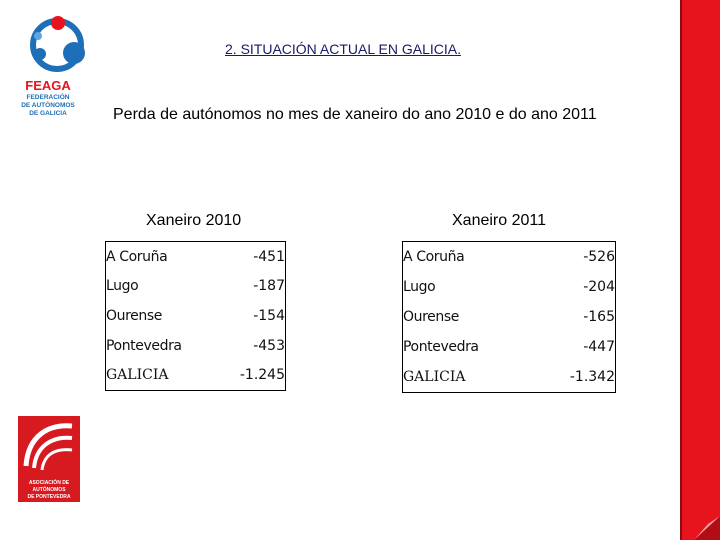 The width and height of the screenshot is (720, 540). I want to click on table-row-total: GALICIA -1.342, so click(509, 377).